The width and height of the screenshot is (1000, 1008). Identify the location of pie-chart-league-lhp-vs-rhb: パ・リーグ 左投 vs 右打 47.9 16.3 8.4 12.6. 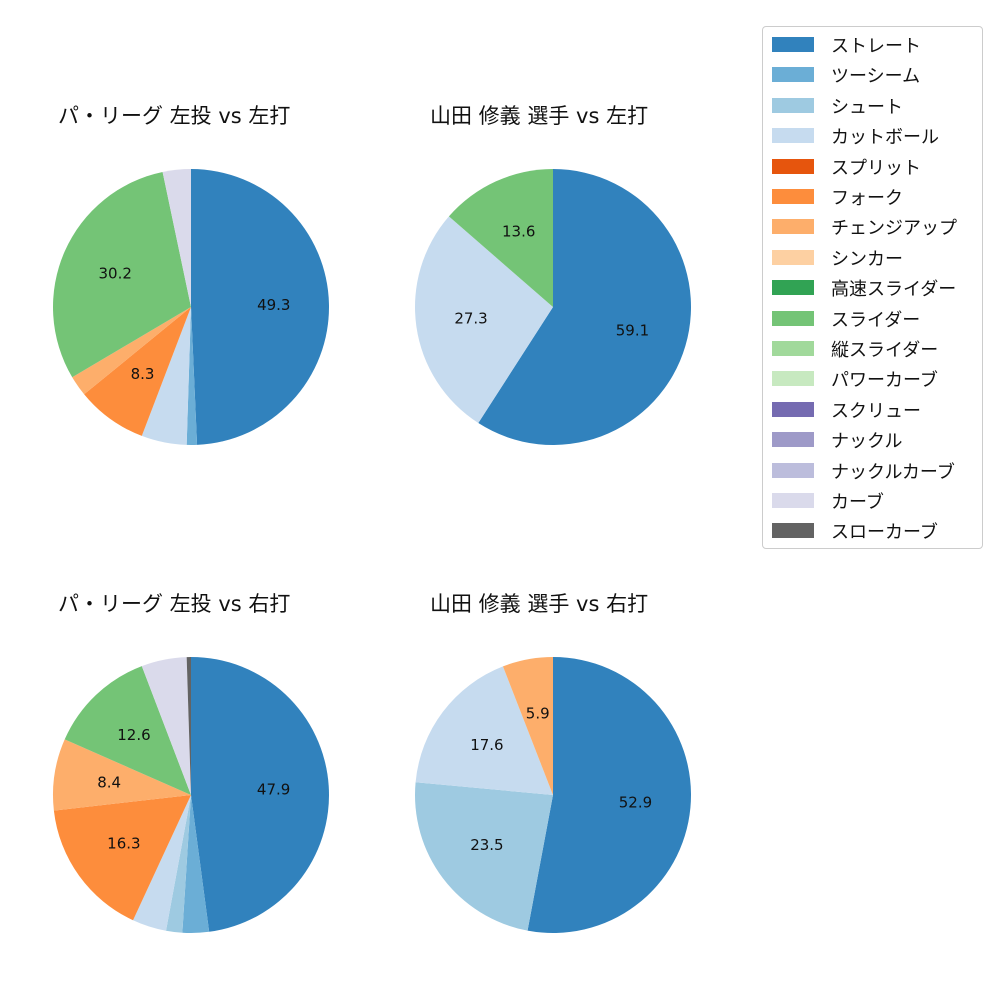
(191, 798).